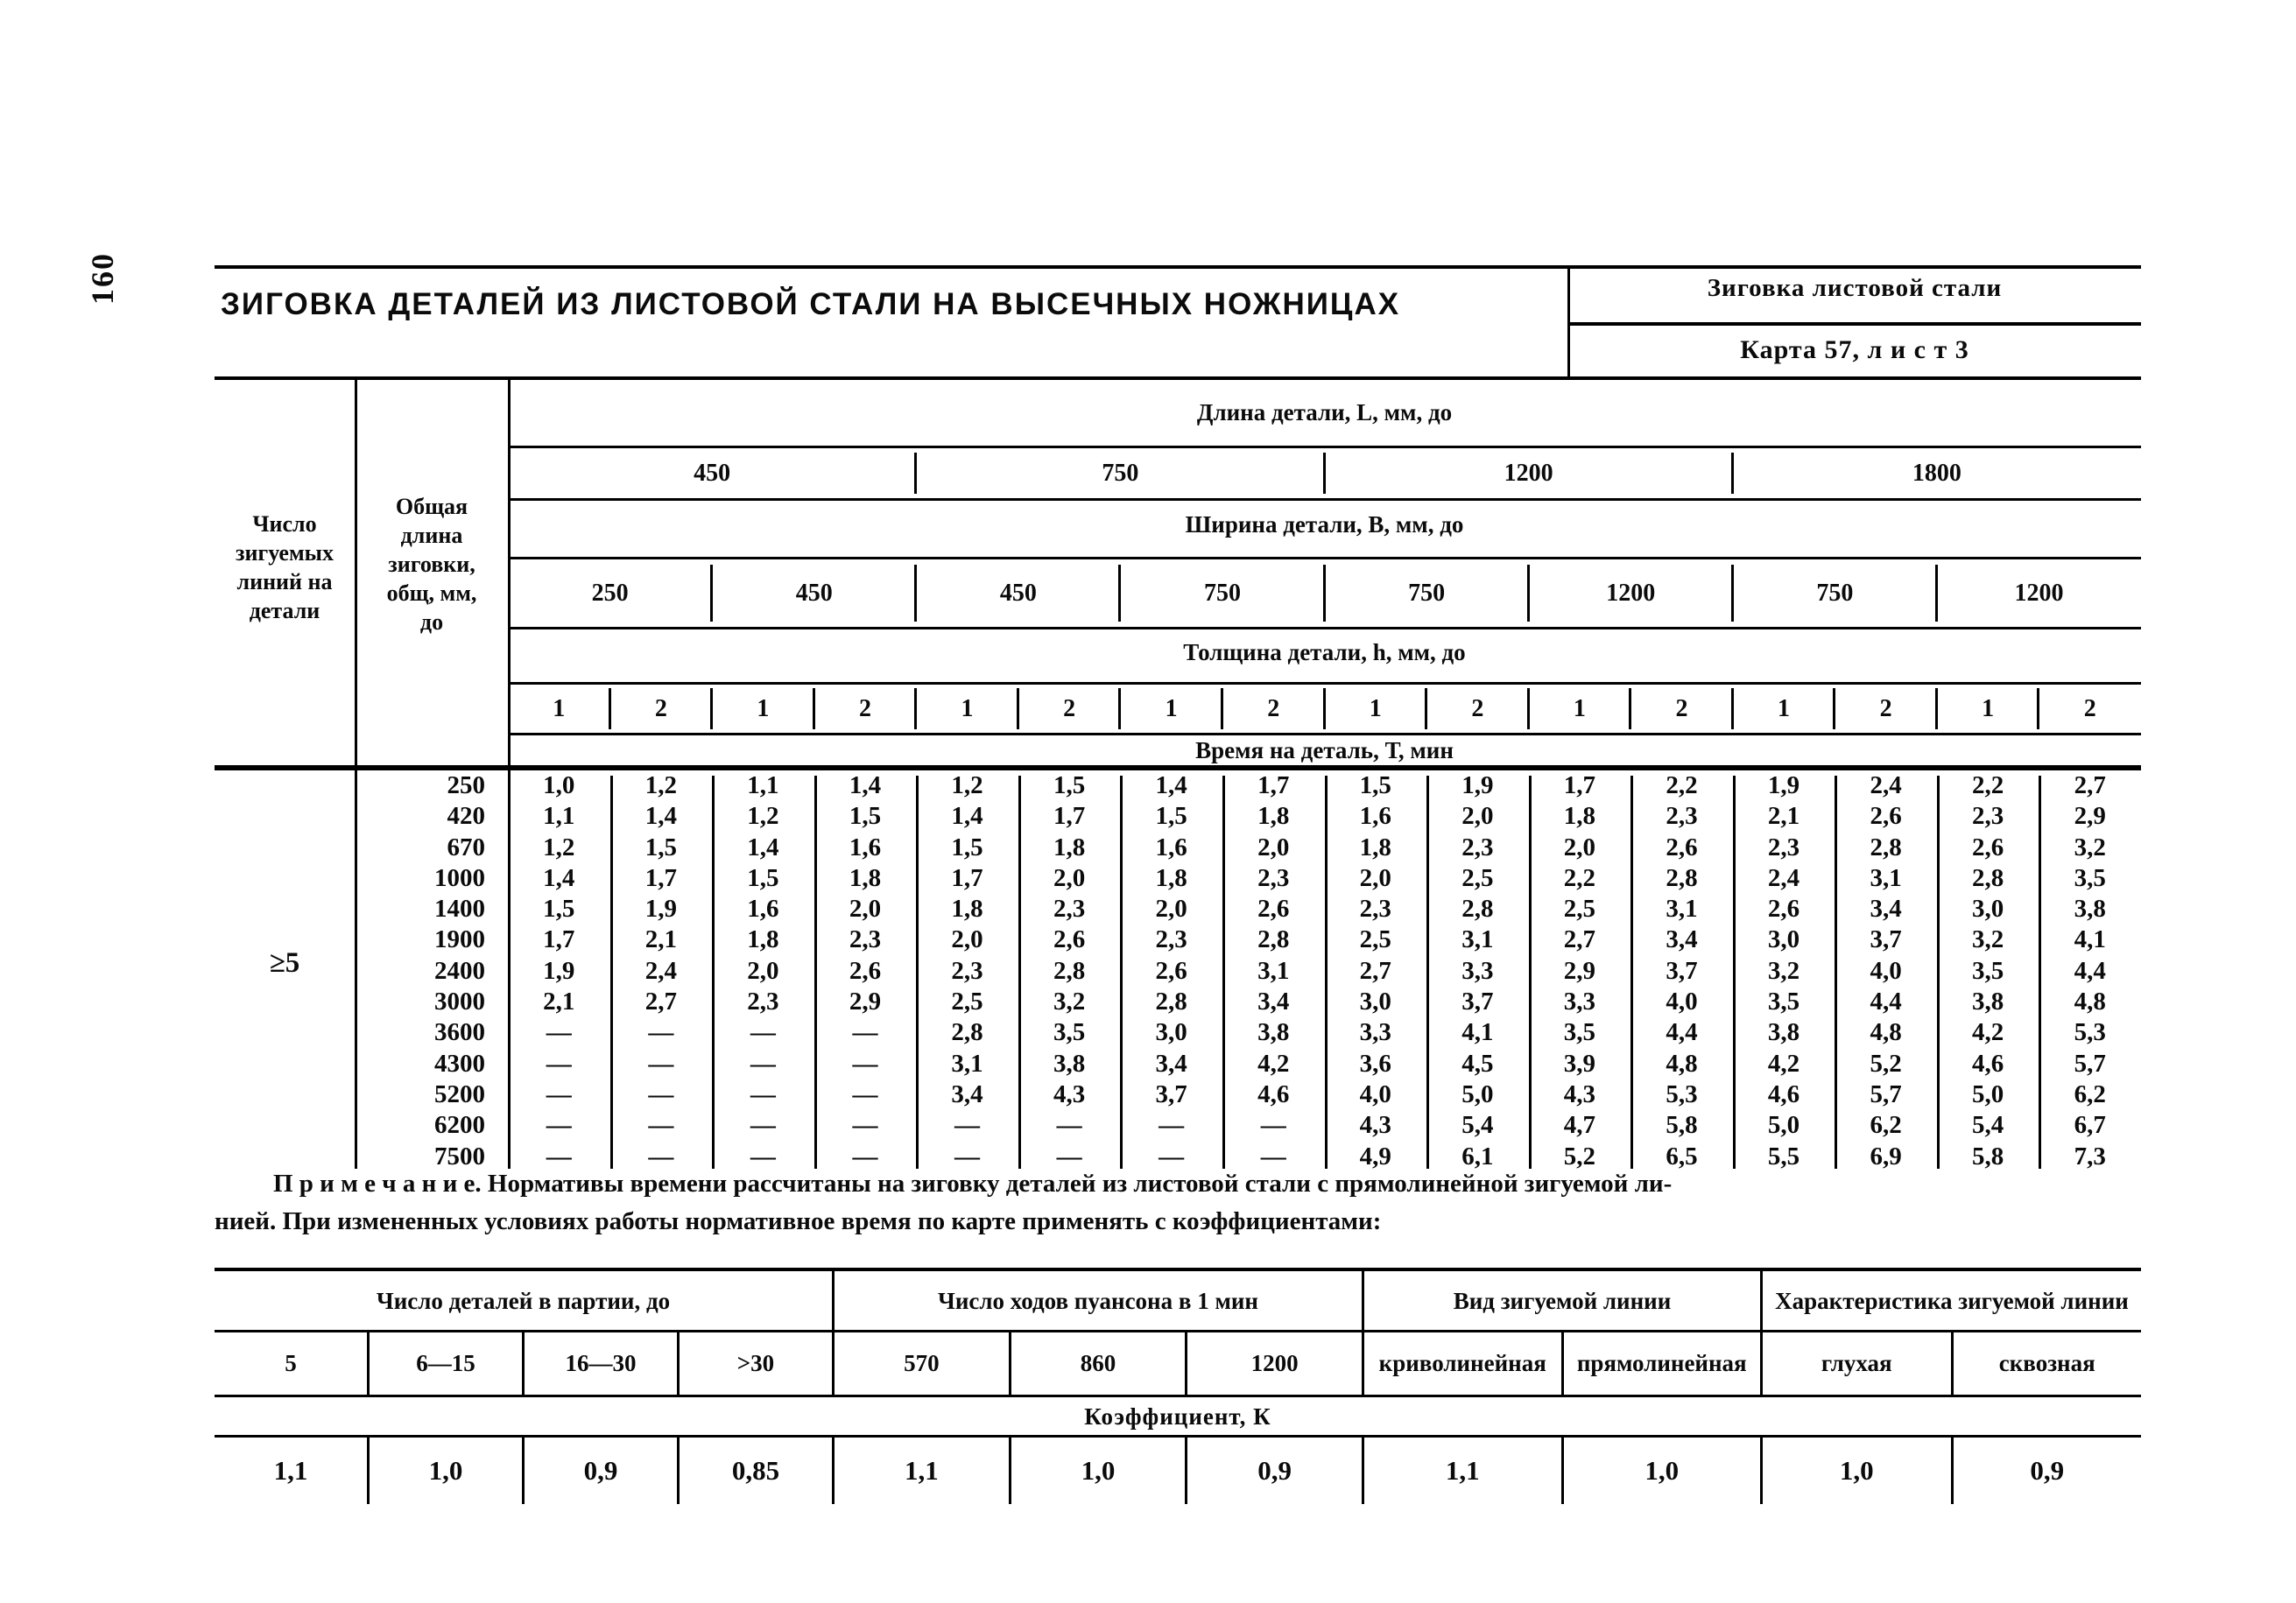  Describe the element at coordinates (1579, 940) in the screenshot. I see `time-value: 2,7` at that location.